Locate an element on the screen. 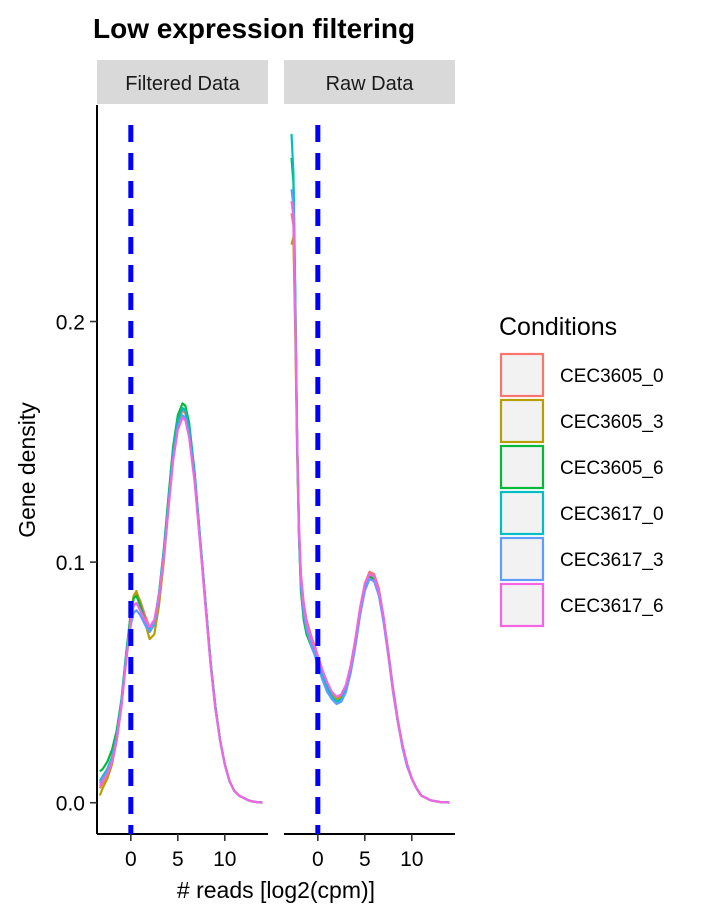 The width and height of the screenshot is (720, 921). x-axis-title: # reads [log2(cpm)] is located at coordinates (276, 890).